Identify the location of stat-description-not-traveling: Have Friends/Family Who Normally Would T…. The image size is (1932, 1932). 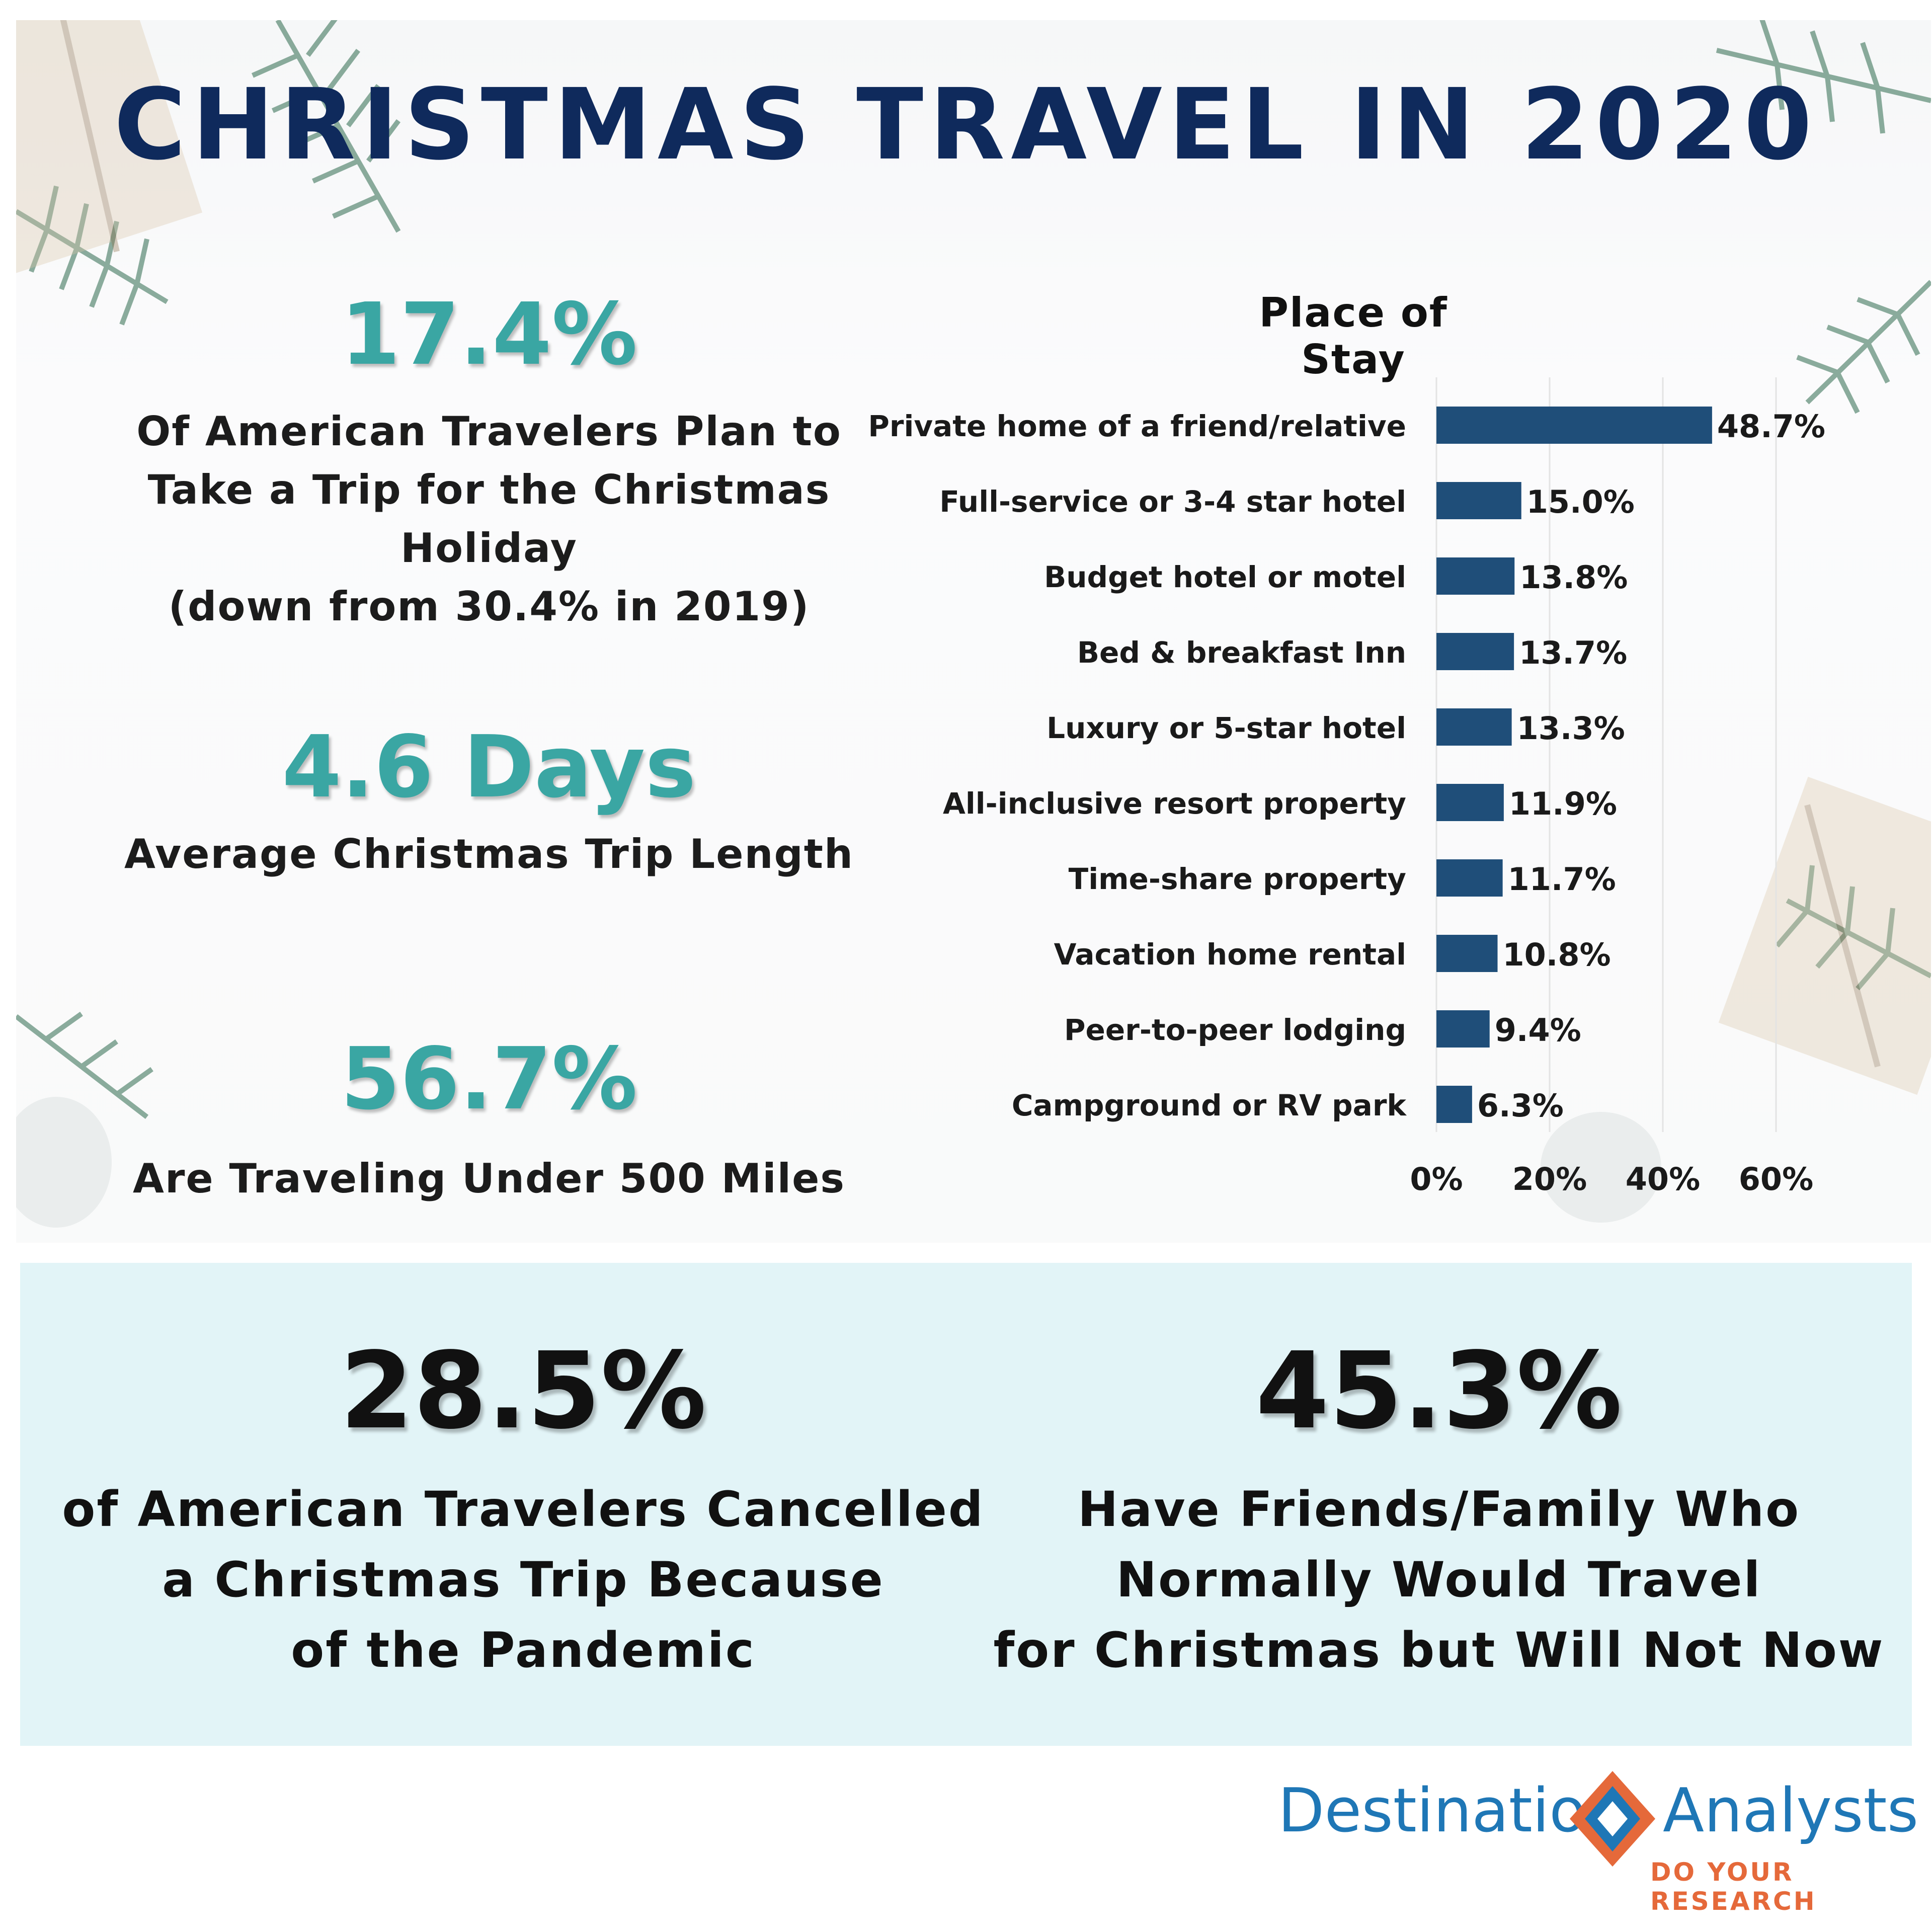
(1439, 1580).